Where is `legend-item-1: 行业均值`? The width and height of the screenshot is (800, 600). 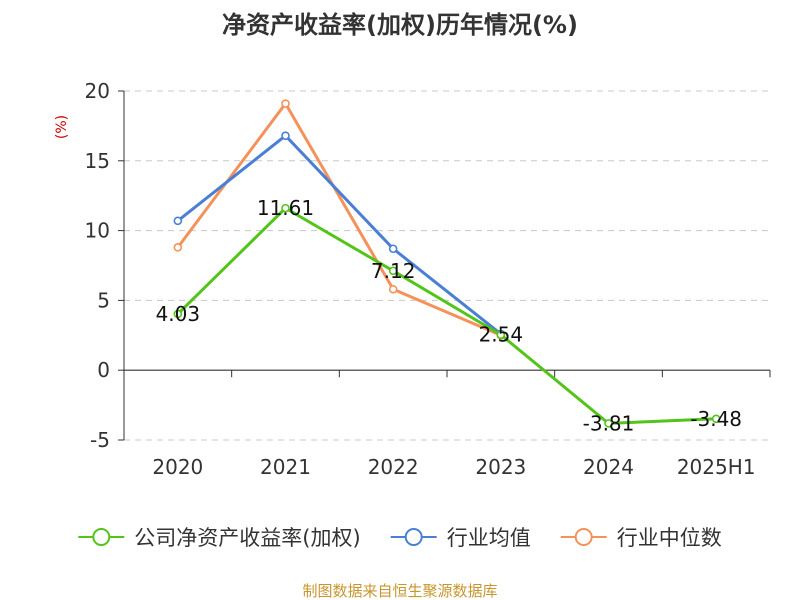
legend-item-1: 行业均值 is located at coordinates (460, 538).